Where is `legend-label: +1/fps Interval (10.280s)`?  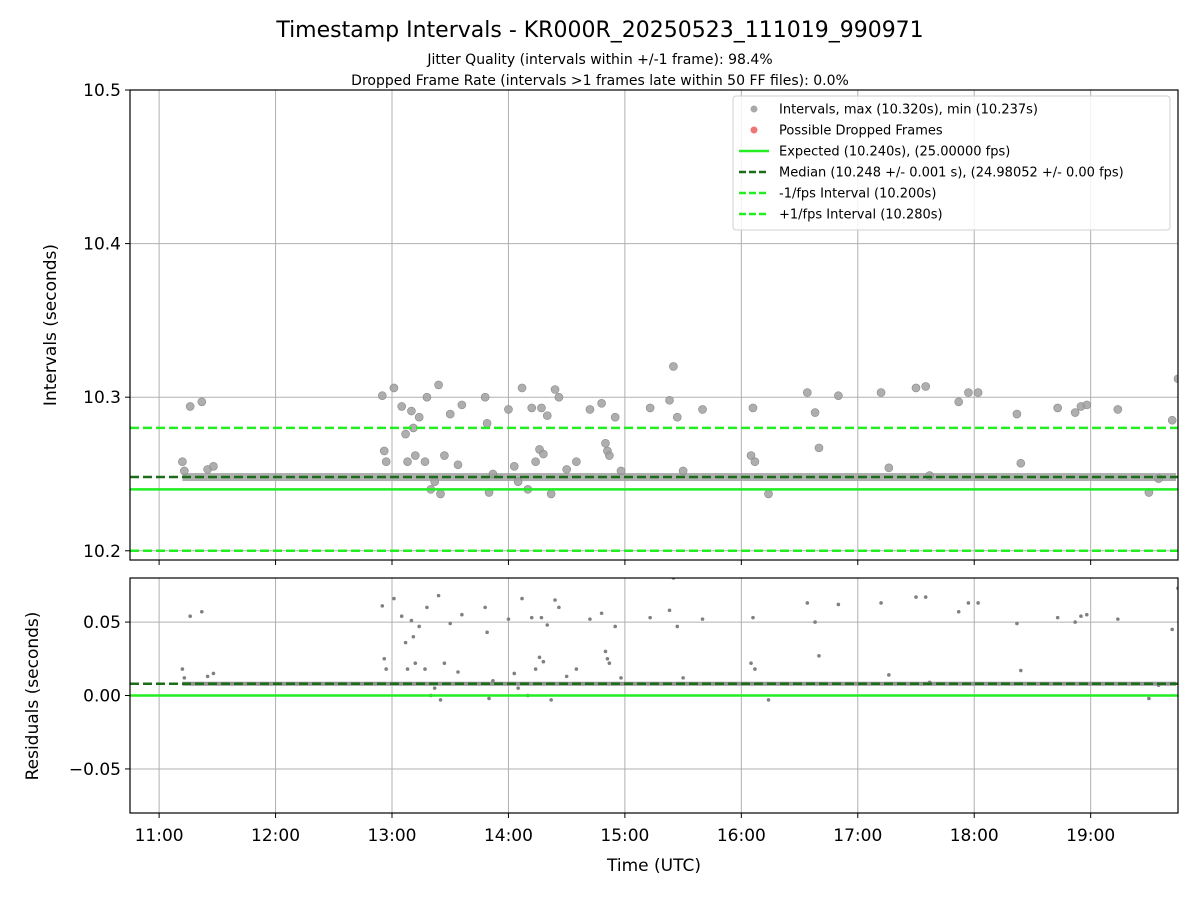 legend-label: +1/fps Interval (10.280s) is located at coordinates (861, 215).